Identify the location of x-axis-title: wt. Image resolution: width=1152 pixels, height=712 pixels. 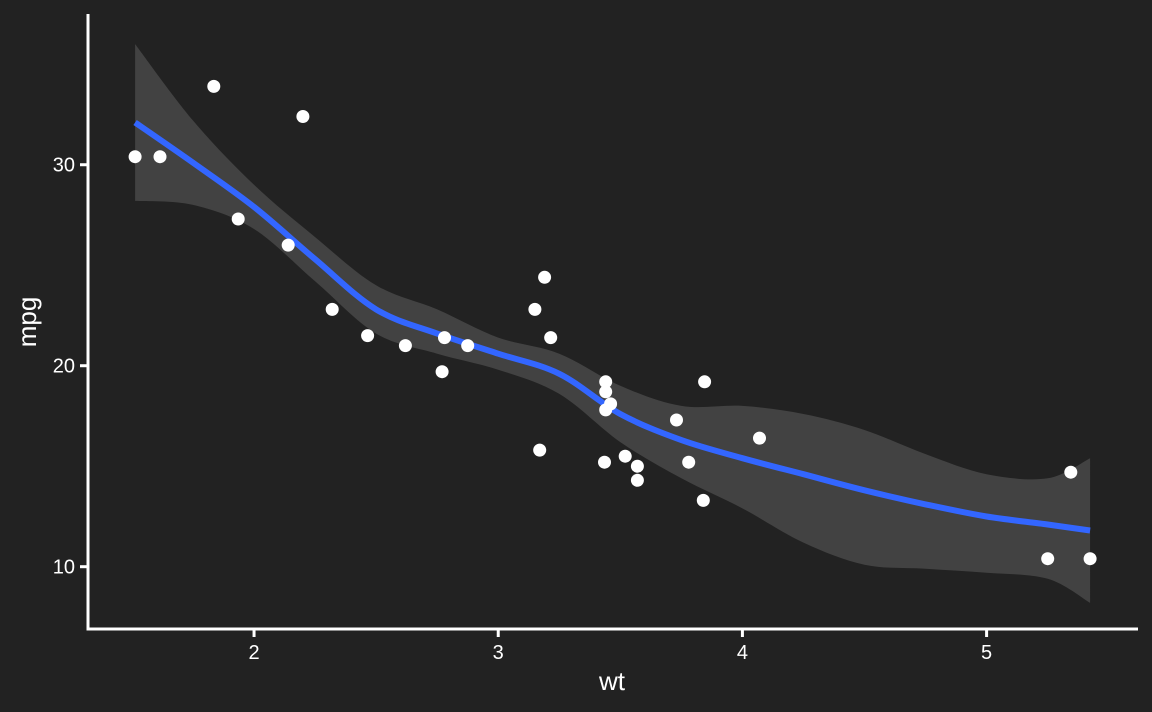
(612, 681).